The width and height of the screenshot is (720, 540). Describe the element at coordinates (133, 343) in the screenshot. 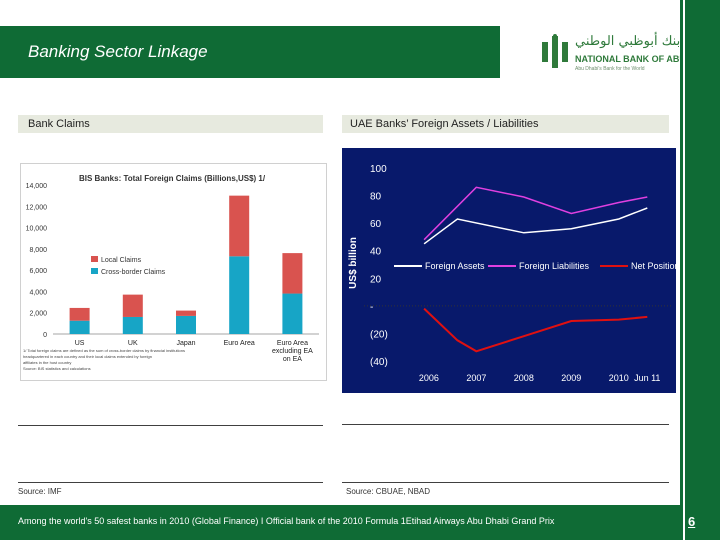

I see `bis-x-tick: UK` at that location.